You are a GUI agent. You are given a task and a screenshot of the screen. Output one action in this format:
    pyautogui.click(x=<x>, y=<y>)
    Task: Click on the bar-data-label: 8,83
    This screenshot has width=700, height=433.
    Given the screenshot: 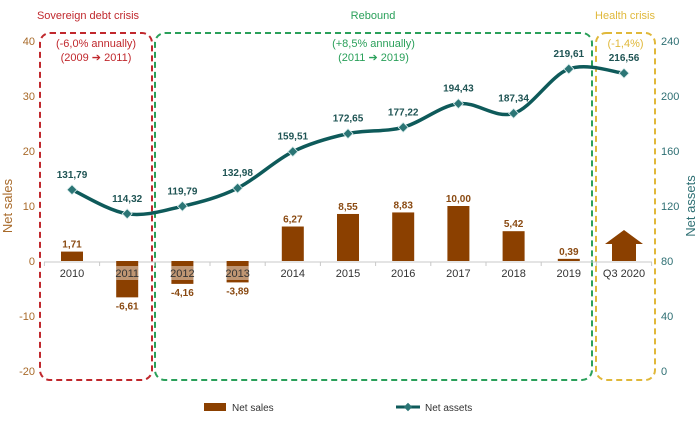 What is the action you would take?
    pyautogui.click(x=403, y=205)
    